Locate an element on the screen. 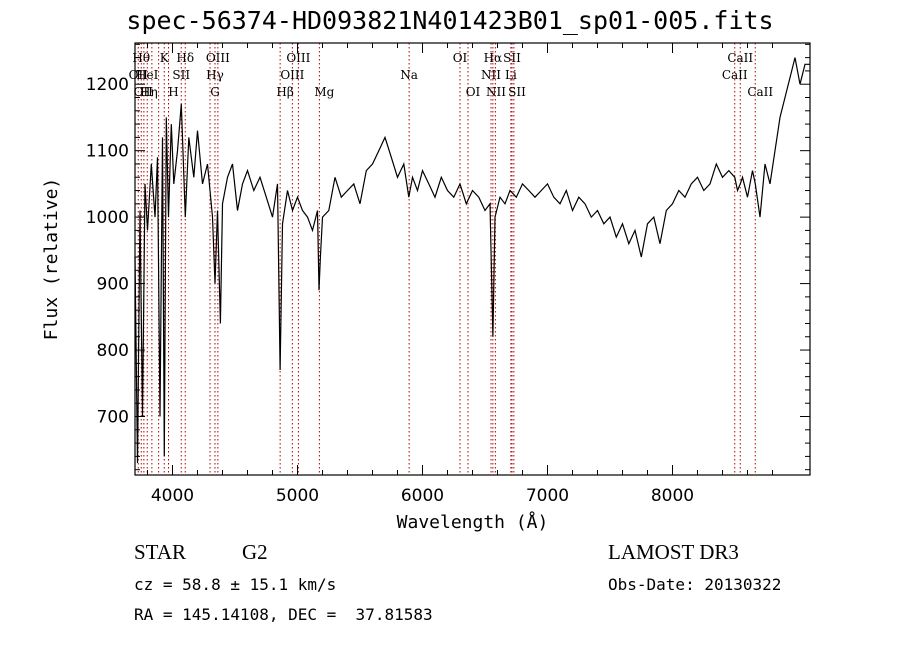 The height and width of the screenshot is (649, 900). line-label: HeI is located at coordinates (147, 75).